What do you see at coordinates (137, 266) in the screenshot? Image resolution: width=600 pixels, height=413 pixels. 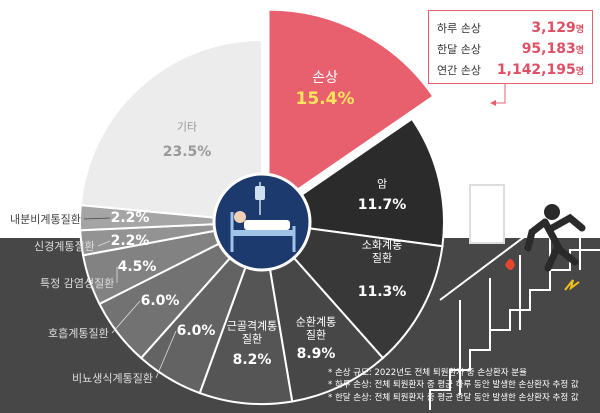 I see `value-label: 4.5%` at bounding box center [137, 266].